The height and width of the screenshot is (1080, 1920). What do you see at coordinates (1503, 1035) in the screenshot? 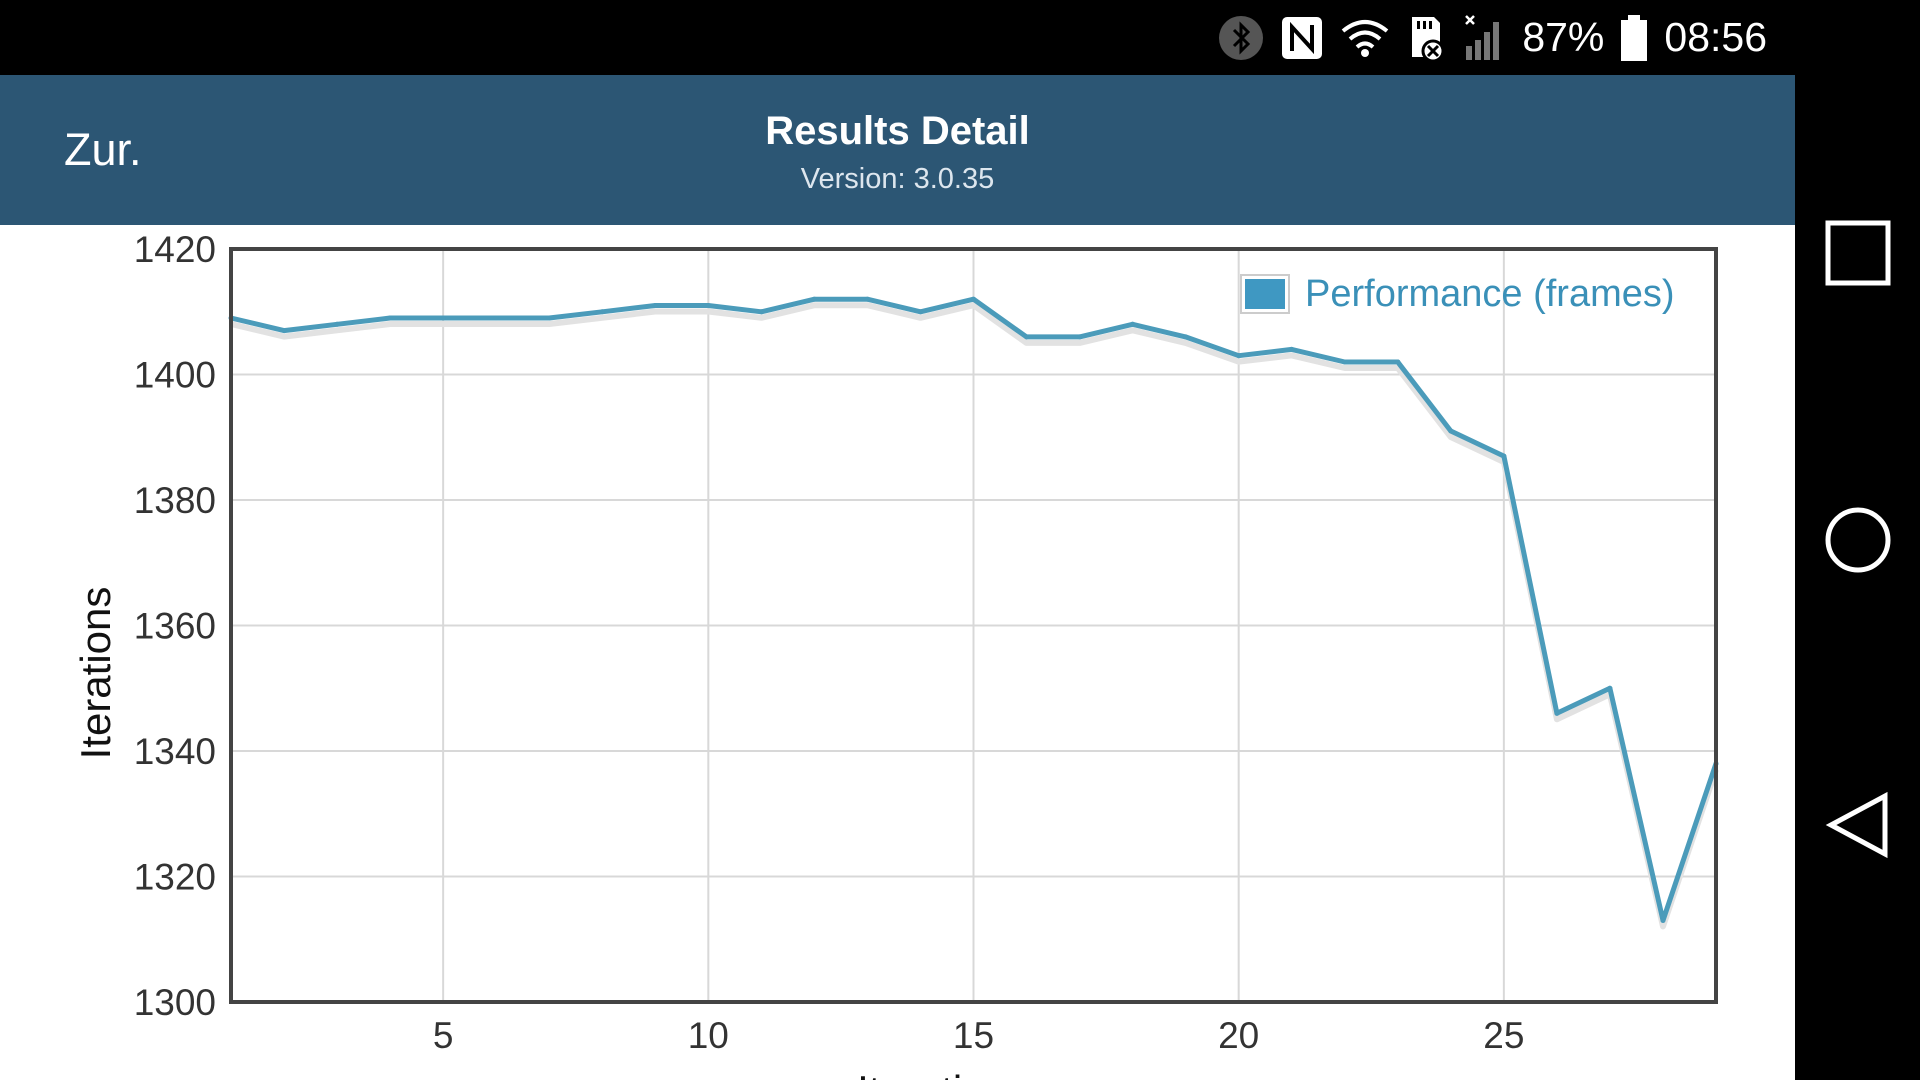
I see `x-tick-label: 25` at bounding box center [1503, 1035].